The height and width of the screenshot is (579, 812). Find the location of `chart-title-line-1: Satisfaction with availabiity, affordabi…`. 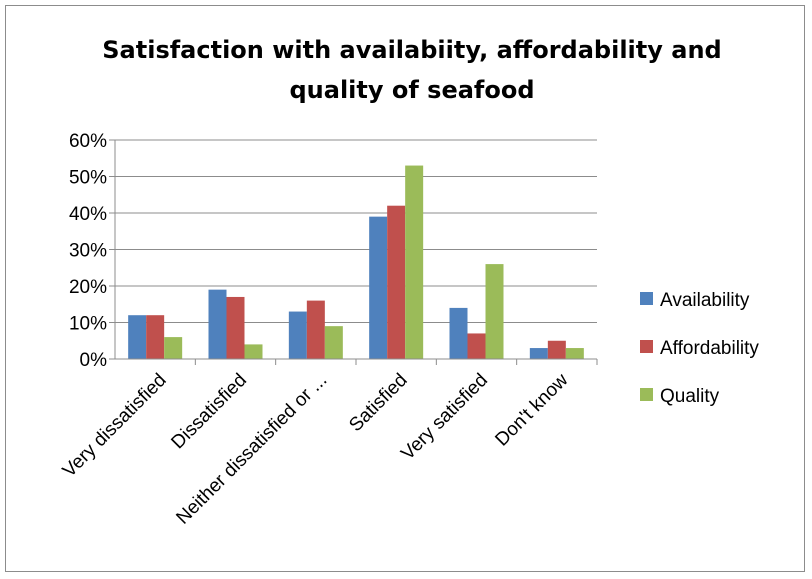

chart-title-line-1: Satisfaction with availabiity, affordabi… is located at coordinates (411, 50).